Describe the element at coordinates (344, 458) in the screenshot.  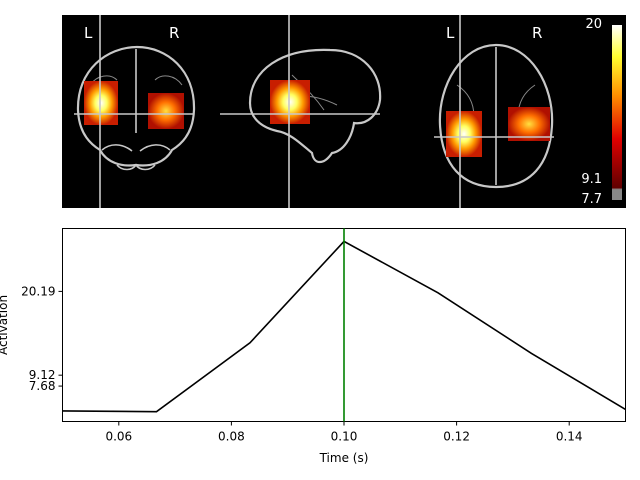
I see `x-axis-label: Time (s)` at that location.